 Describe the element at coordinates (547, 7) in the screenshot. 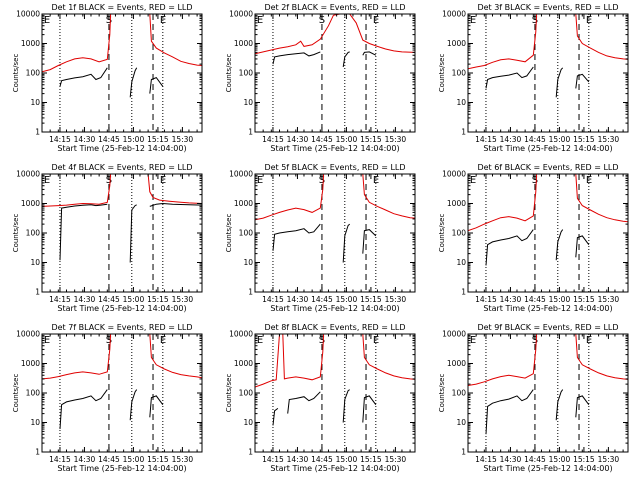

I see `chart-title: Det 3f BLACK = Events, RED = LLD` at that location.